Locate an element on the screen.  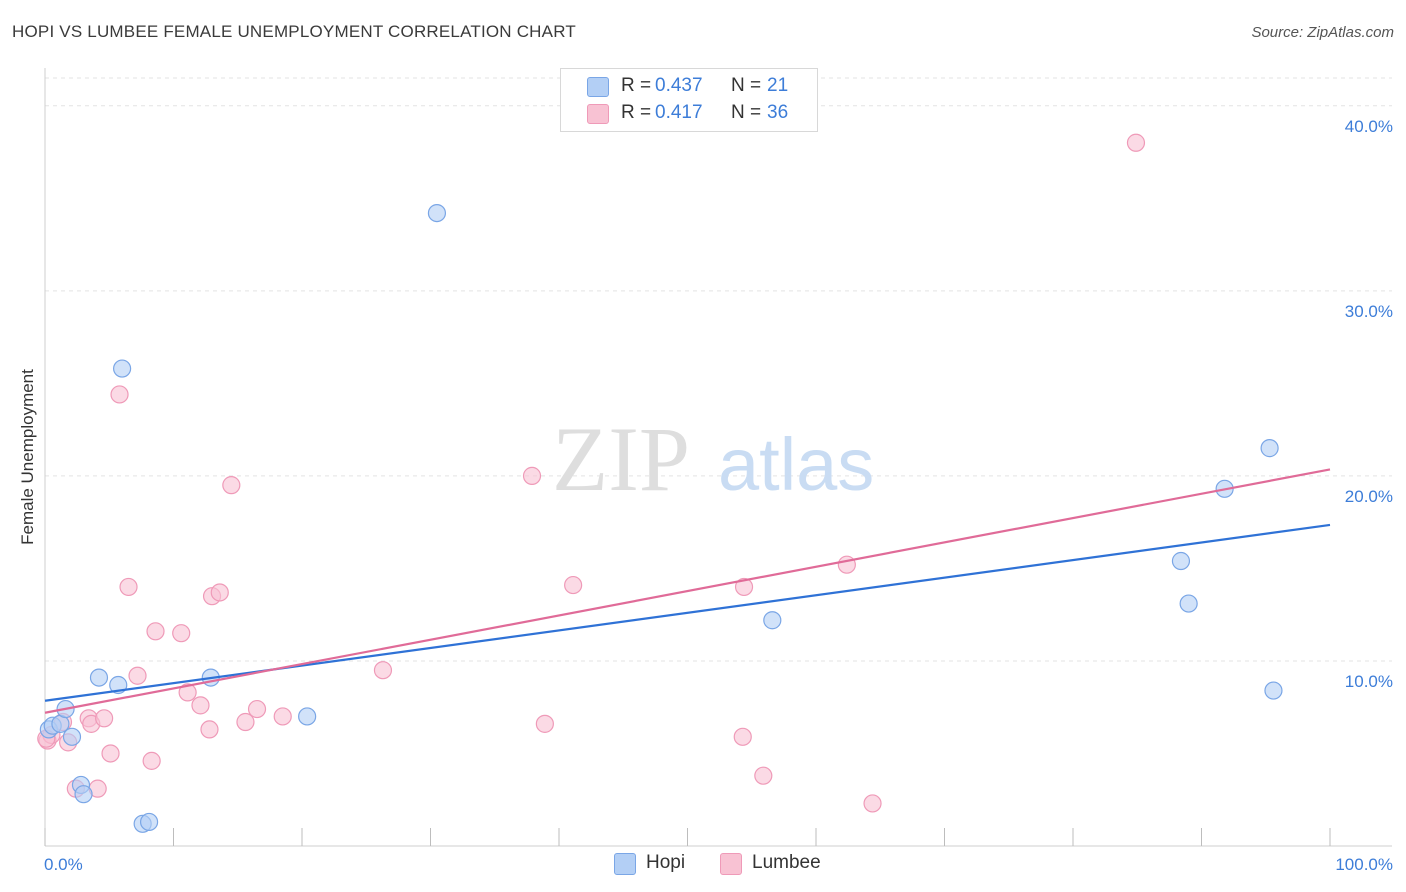
bottom-legend-swatch-hopi is located at coordinates (625, 864).